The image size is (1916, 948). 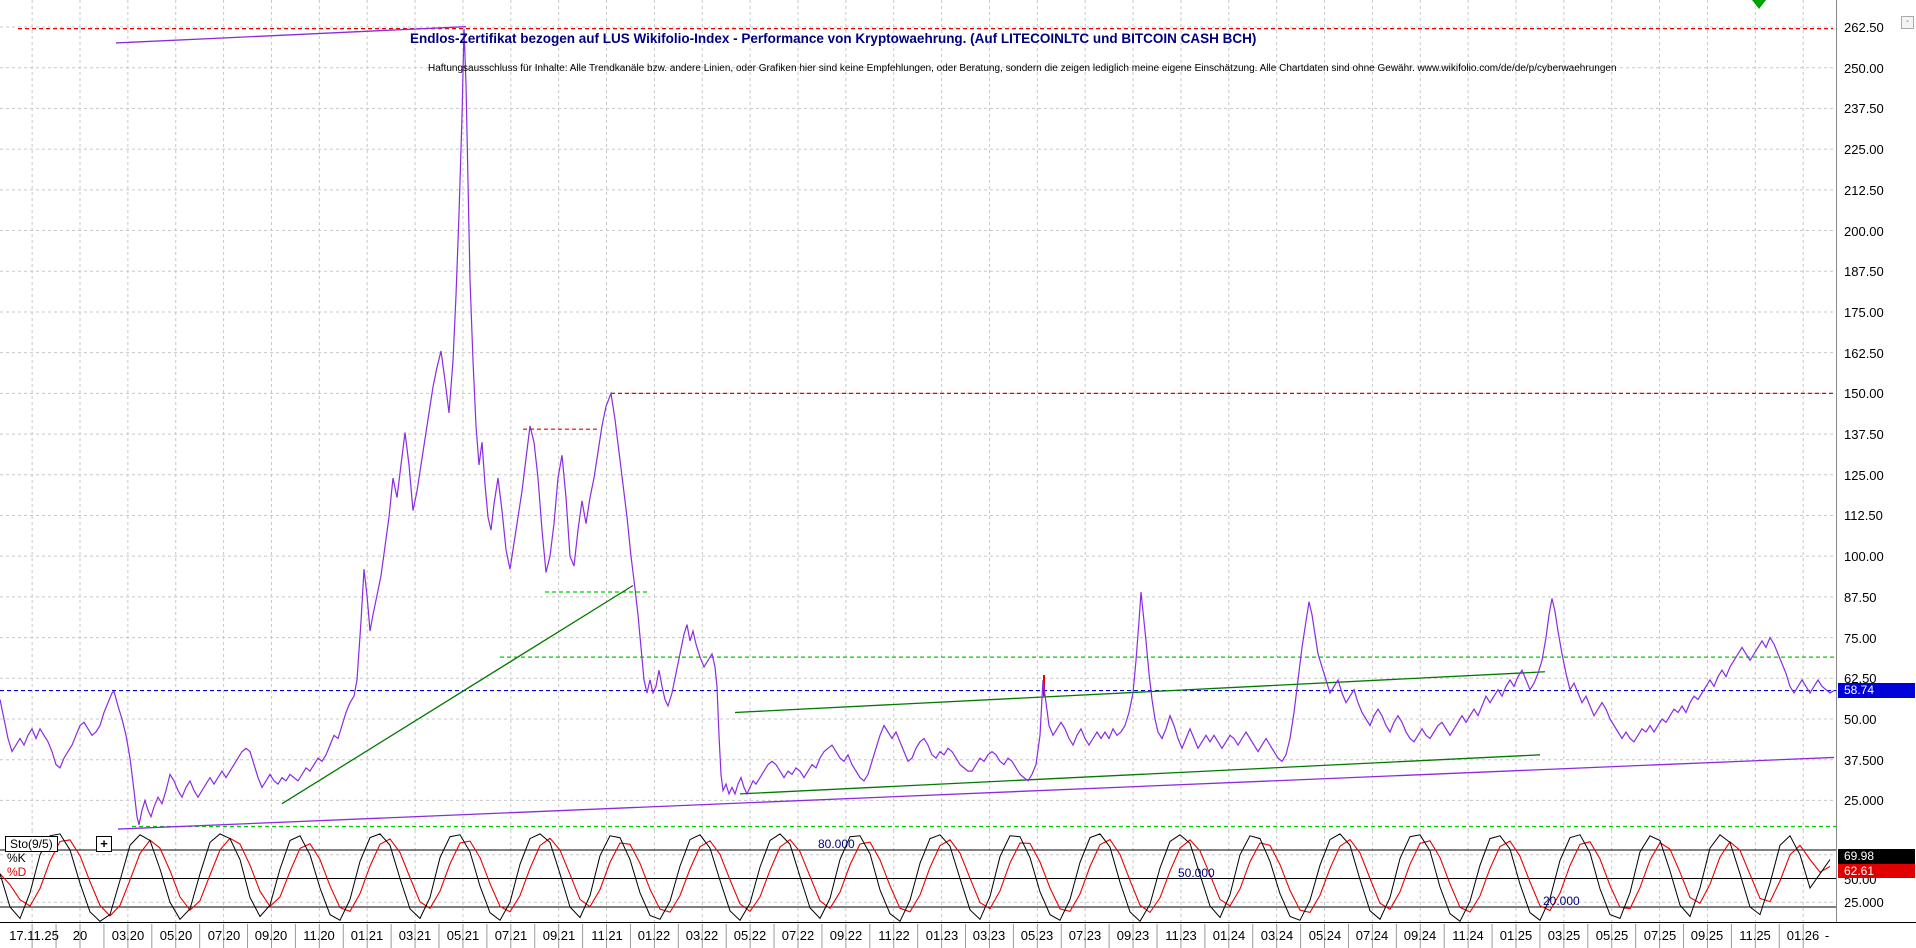 What do you see at coordinates (1827, 935) in the screenshot?
I see `axis-tail-label: -` at bounding box center [1827, 935].